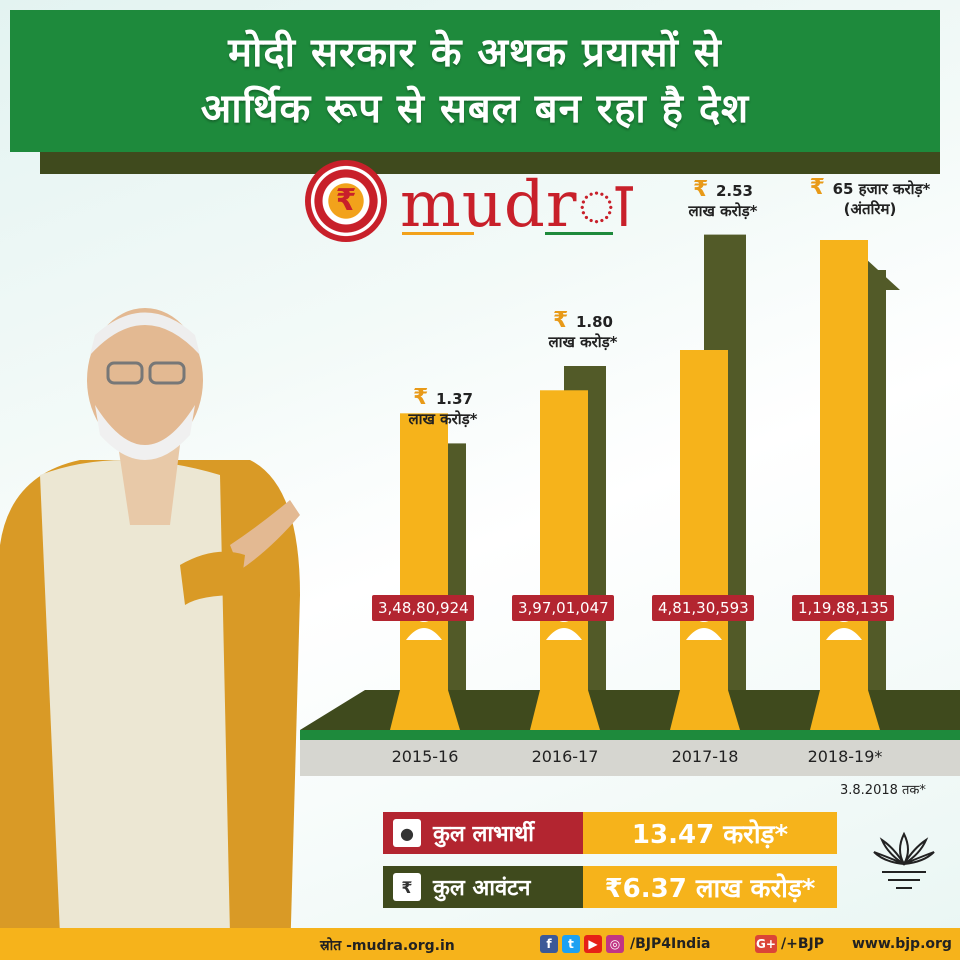 Image resolution: width=960 pixels, height=960 pixels. Describe the element at coordinates (438, 233) in the screenshot. I see `logo-underline-saffron` at that location.